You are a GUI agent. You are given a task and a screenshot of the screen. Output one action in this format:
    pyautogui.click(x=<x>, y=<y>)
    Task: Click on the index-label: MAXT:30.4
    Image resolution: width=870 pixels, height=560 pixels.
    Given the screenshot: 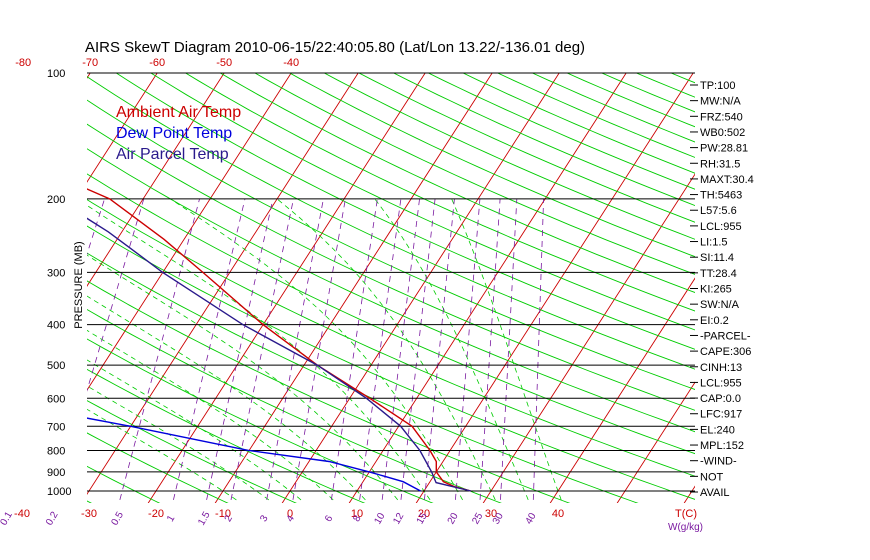 What is the action you would take?
    pyautogui.click(x=727, y=180)
    